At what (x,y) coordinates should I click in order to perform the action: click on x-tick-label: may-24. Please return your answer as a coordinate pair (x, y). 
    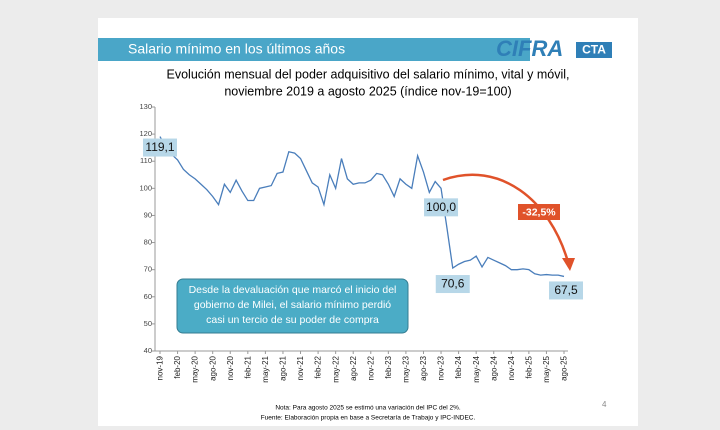
    Looking at the image, I should click on (476, 368).